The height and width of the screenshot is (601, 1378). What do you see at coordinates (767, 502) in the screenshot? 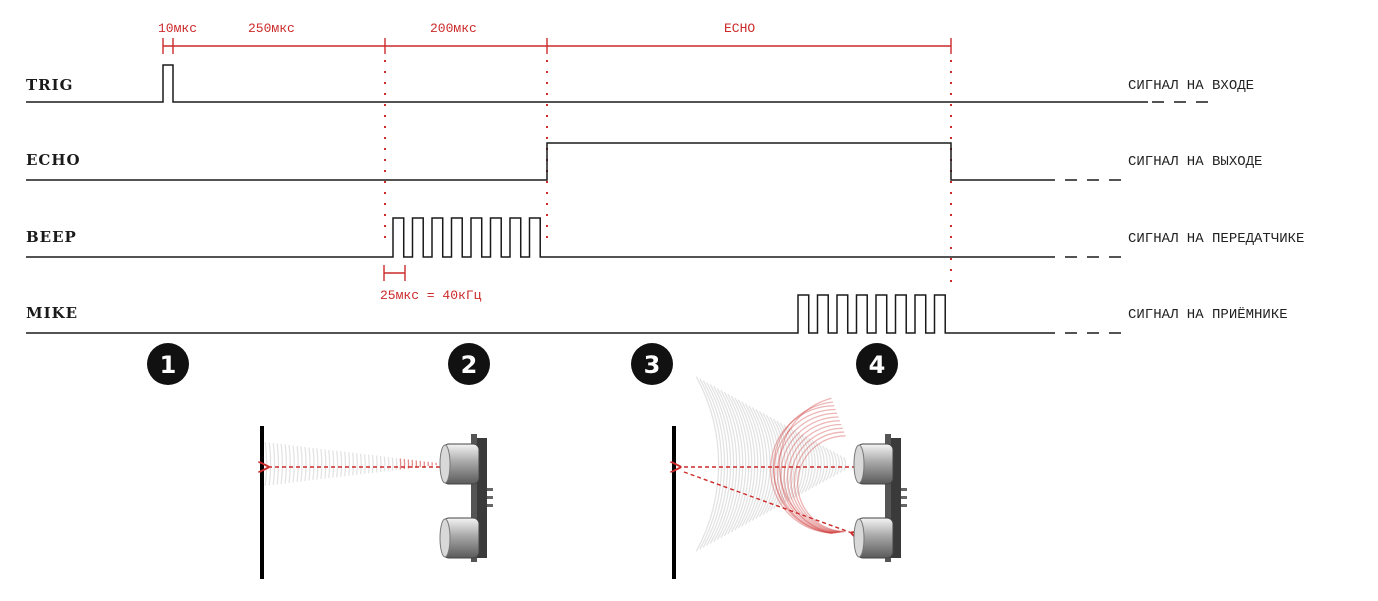
I see `reflected-ray` at bounding box center [767, 502].